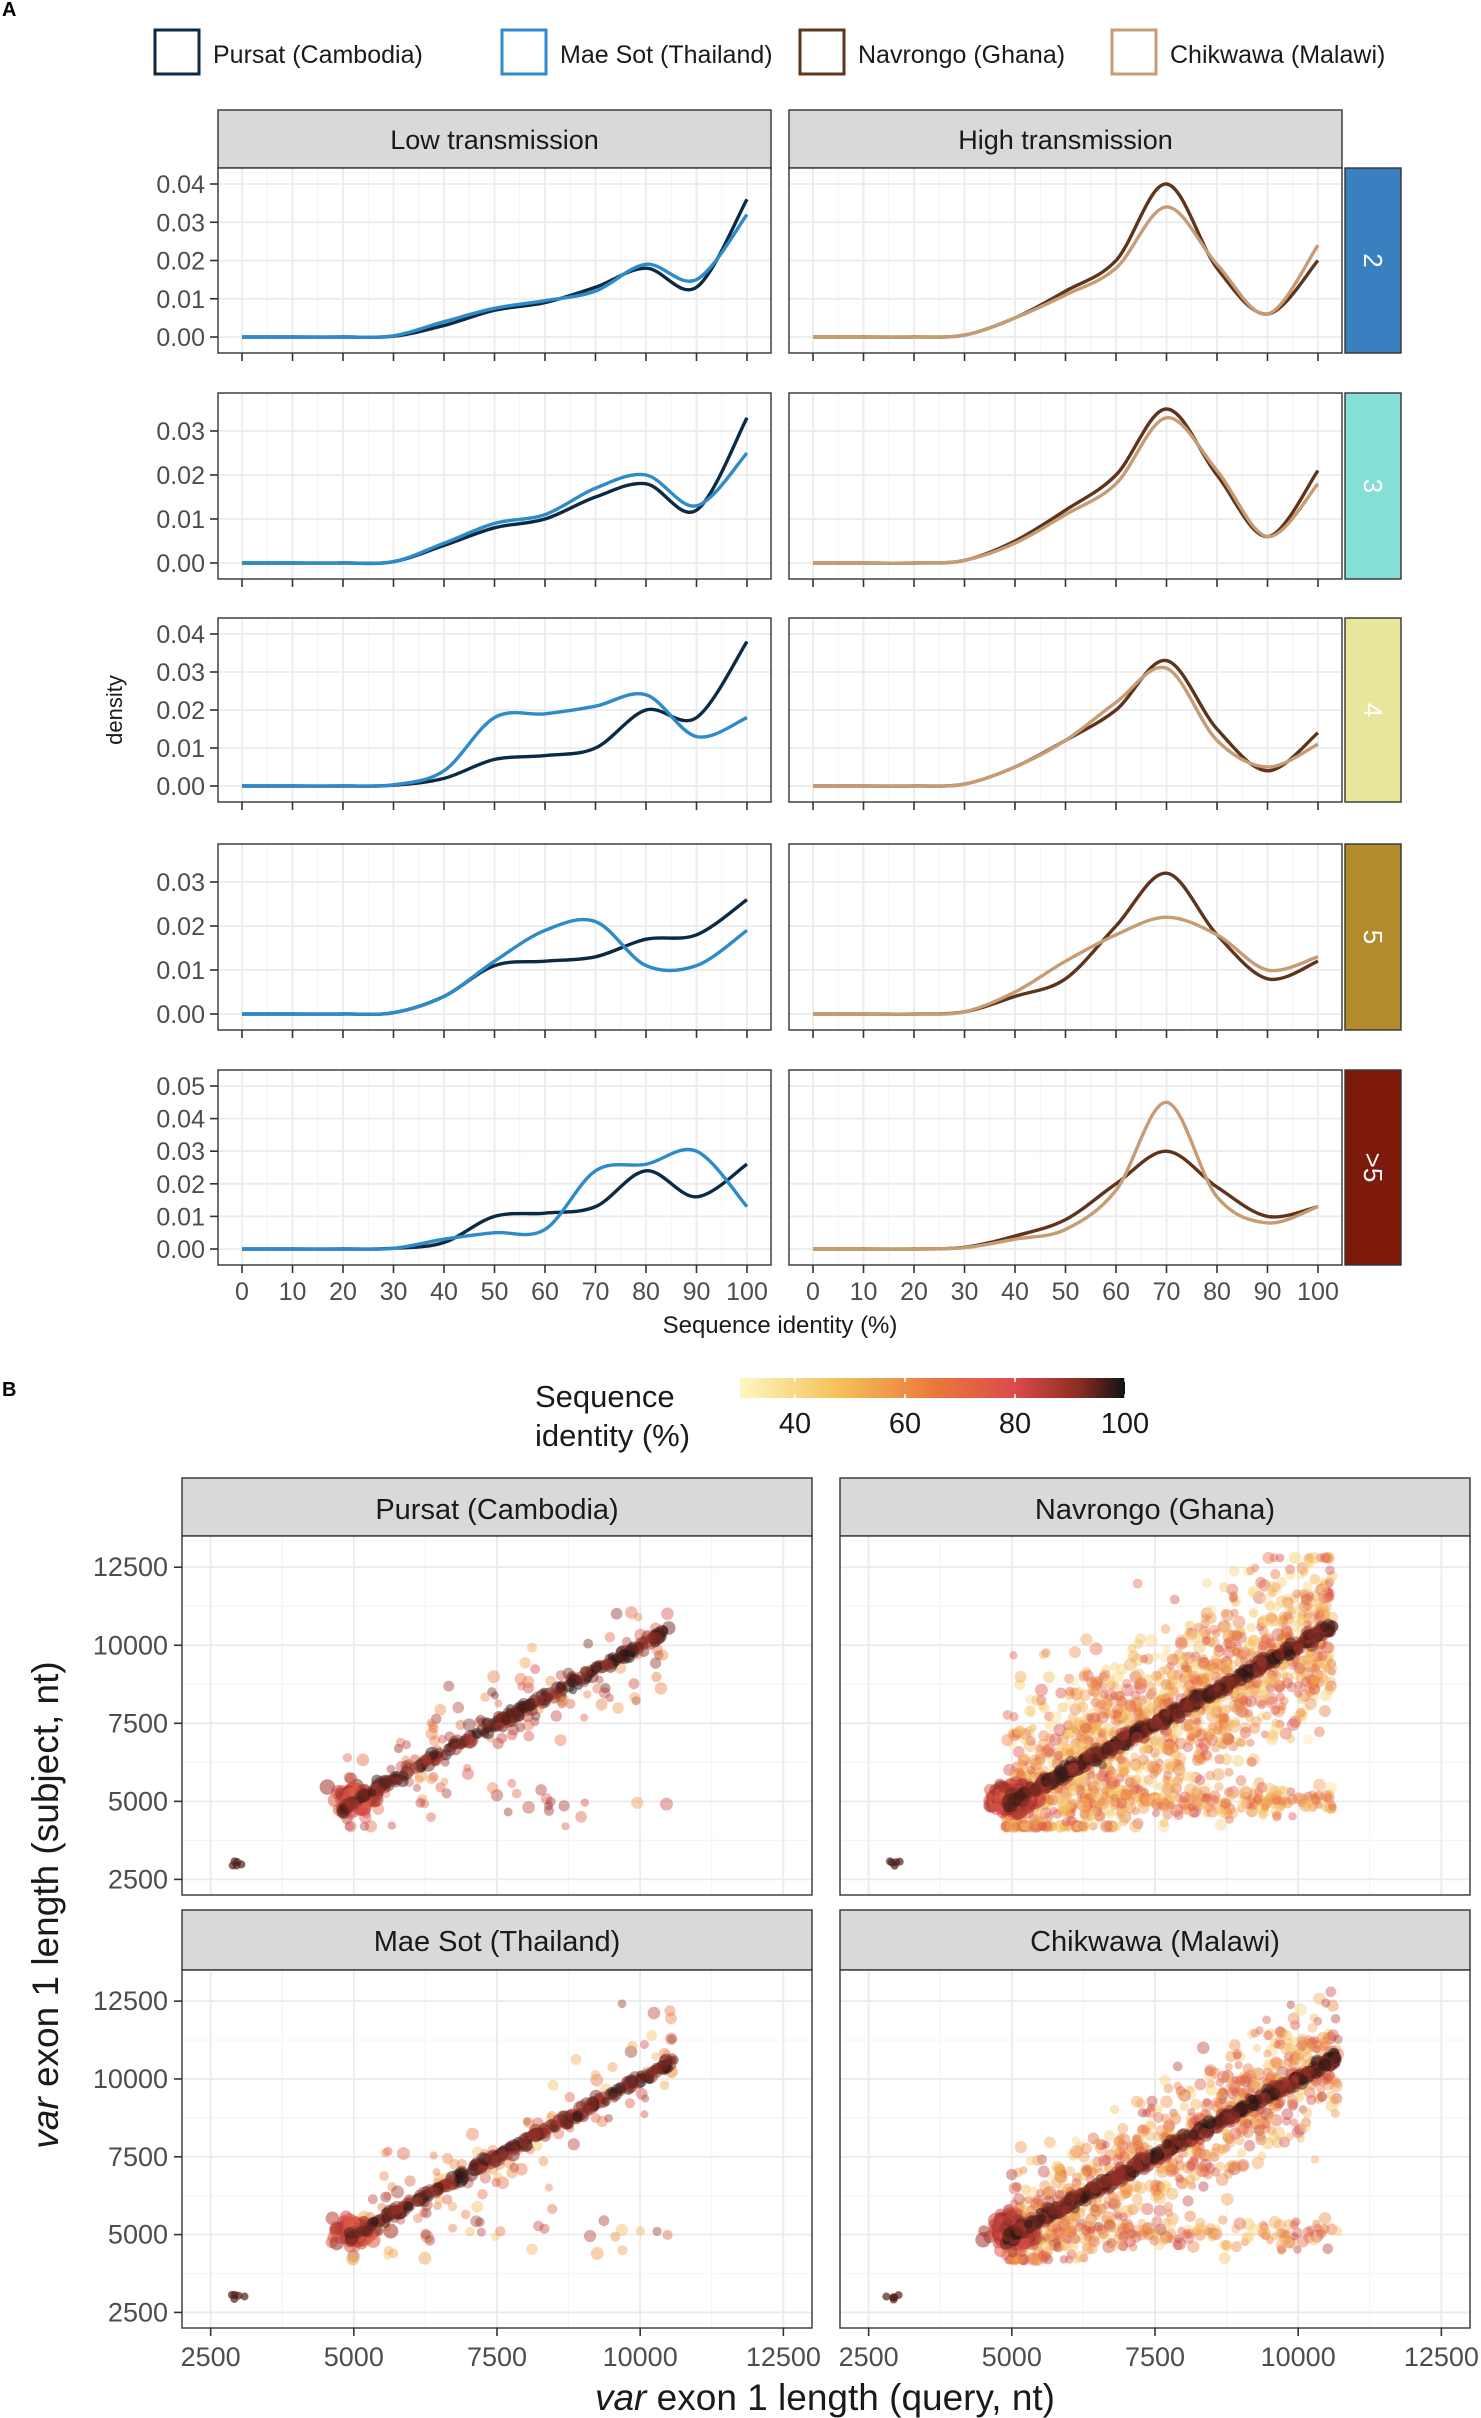 The width and height of the screenshot is (1481, 2418). I want to click on x-tick-label: 30, so click(965, 1292).